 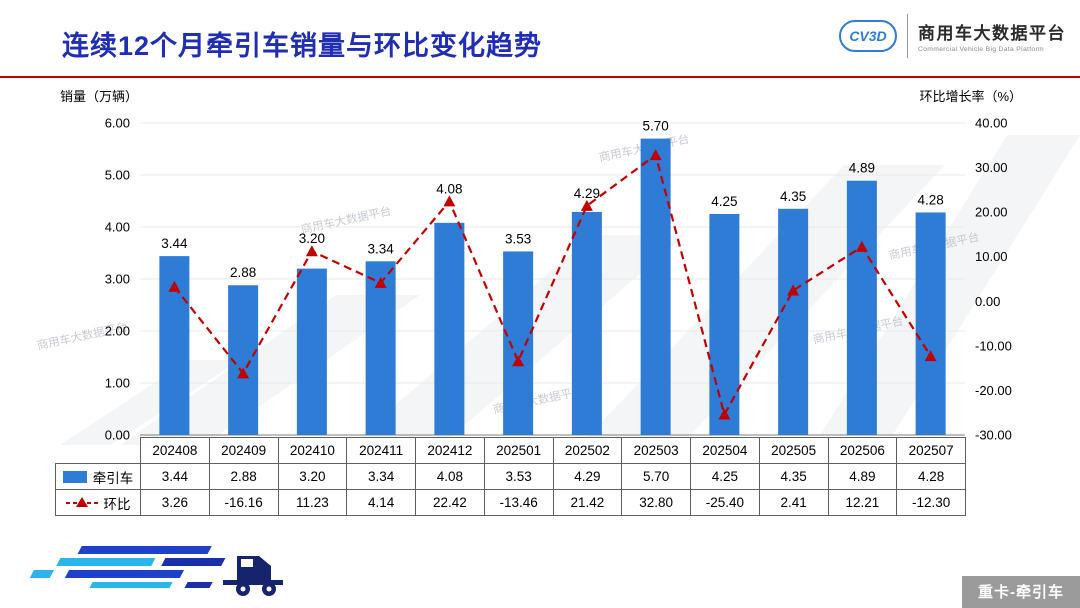 What do you see at coordinates (518, 476) in the screenshot?
I see `value-cell: 3.53` at bounding box center [518, 476].